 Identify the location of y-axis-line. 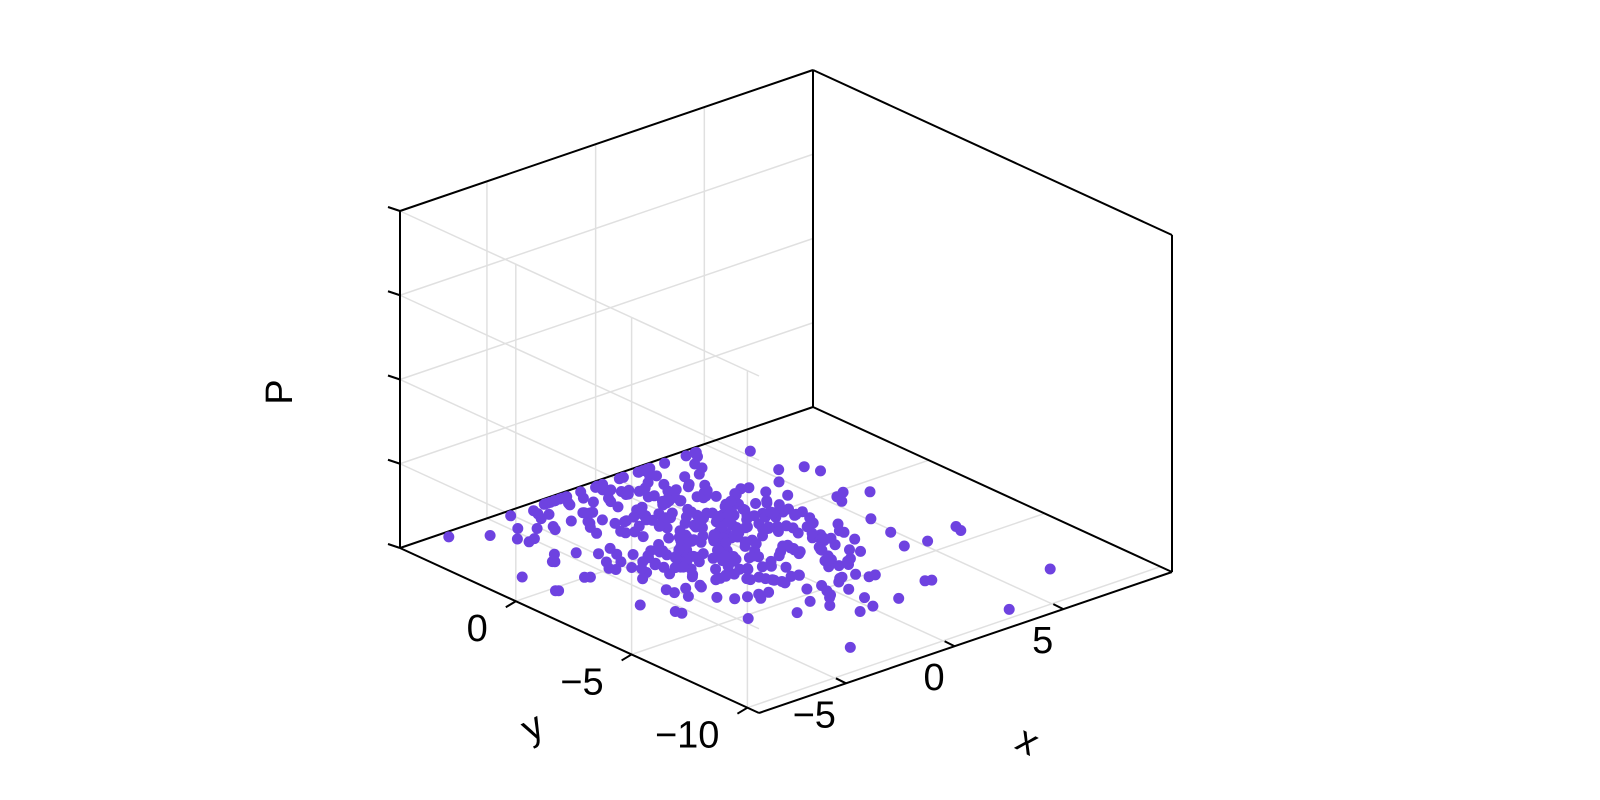
(579, 630).